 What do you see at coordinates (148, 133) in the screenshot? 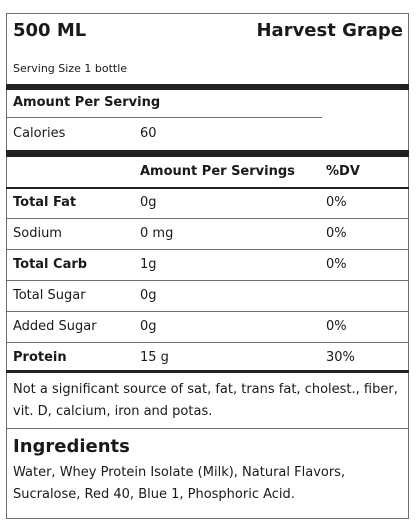
I see `calories-value: 60` at bounding box center [148, 133].